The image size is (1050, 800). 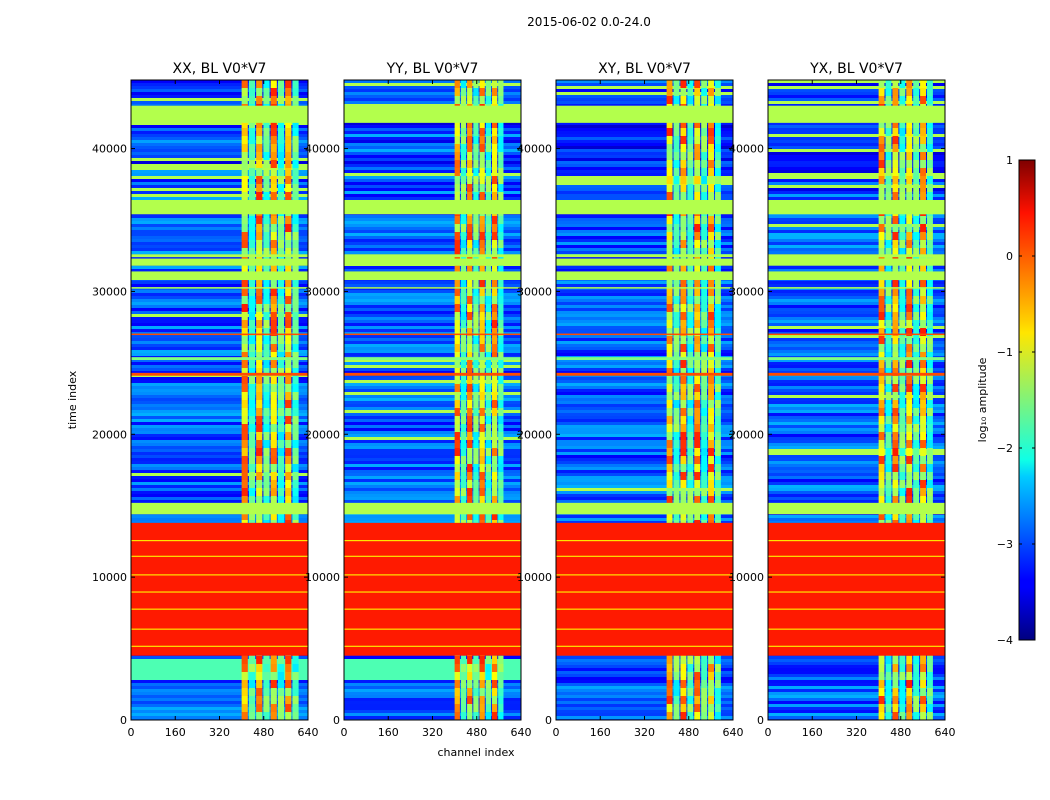 I want to click on x-tick-label: 320, so click(x=219, y=732).